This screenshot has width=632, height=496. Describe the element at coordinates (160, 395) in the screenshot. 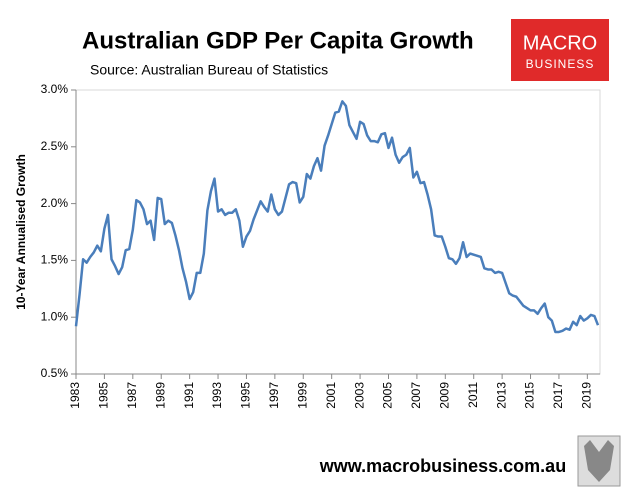

I see `x-tick-label: 1989` at that location.